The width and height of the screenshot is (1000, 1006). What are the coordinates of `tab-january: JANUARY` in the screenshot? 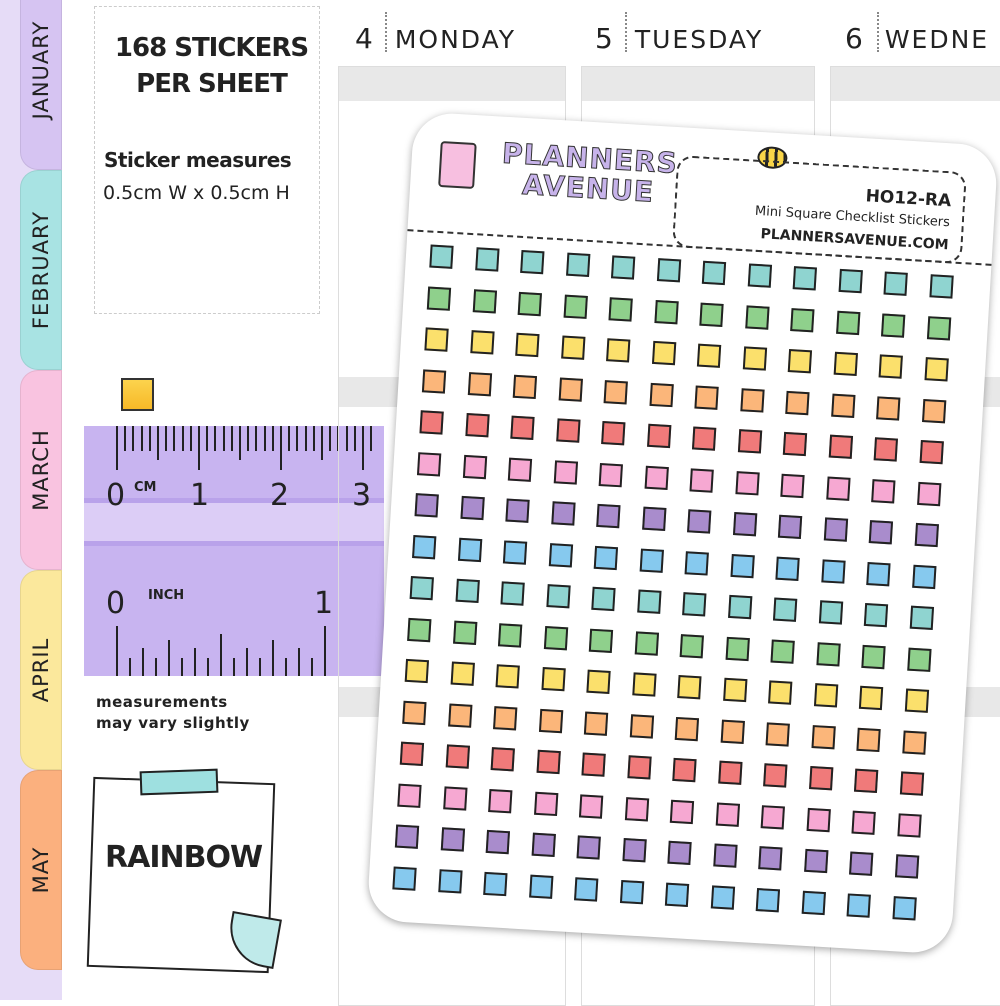 It's located at (41, 85).